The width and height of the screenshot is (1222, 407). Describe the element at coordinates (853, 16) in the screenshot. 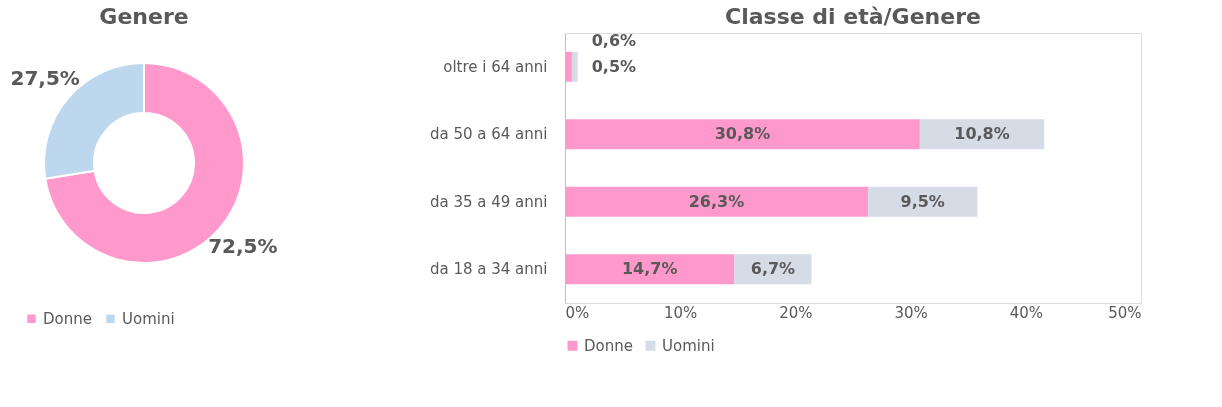

I see `chart-title: Classe di età/Genere` at that location.